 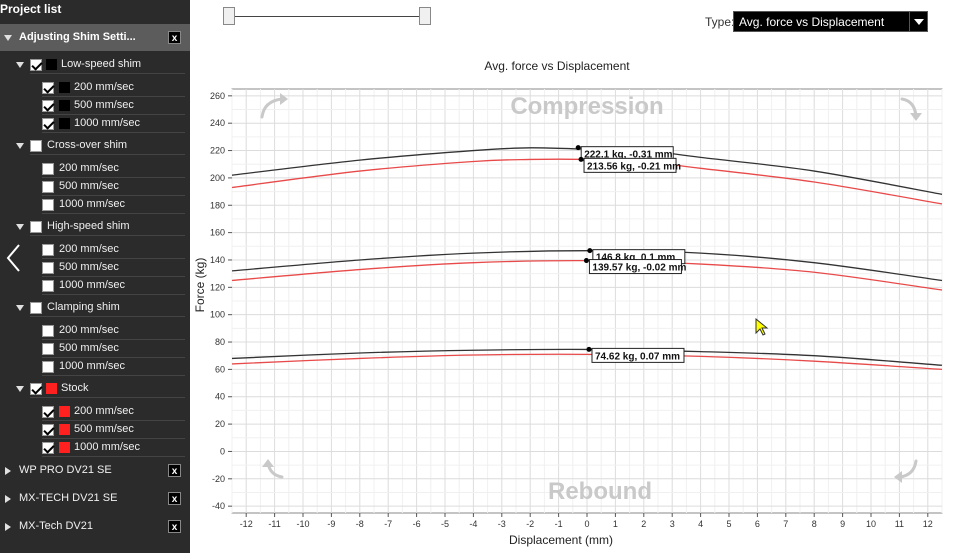 I want to click on x-tick-label: 9, so click(x=842, y=524).